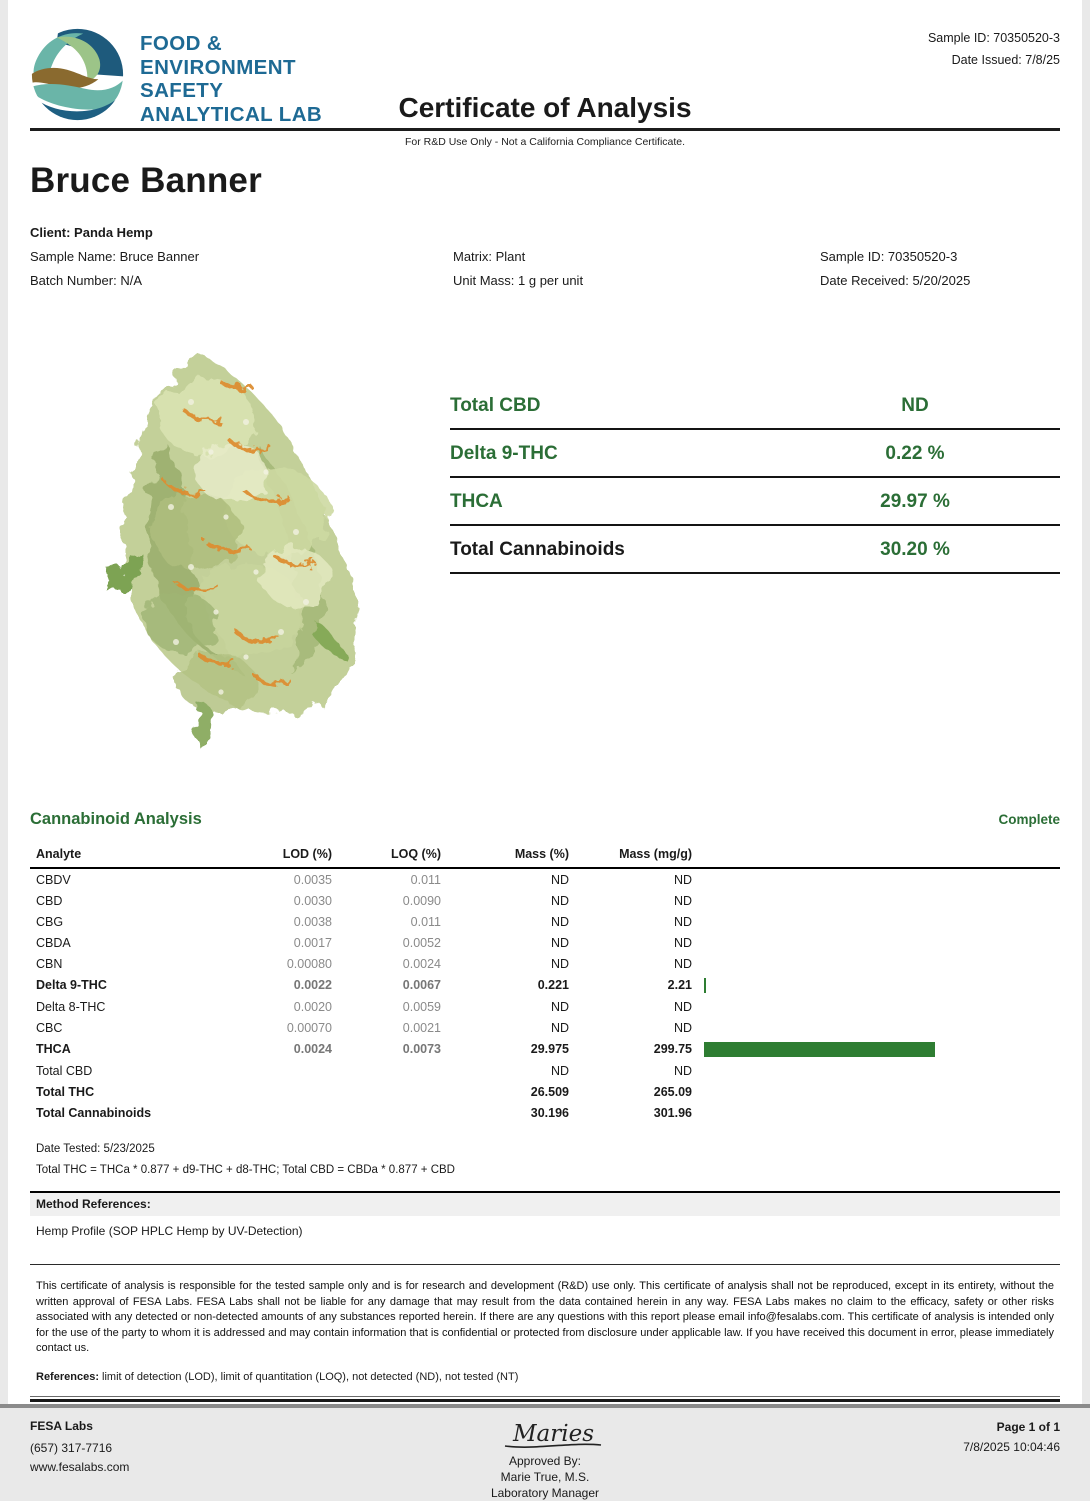 This screenshot has height=1501, width=1090. Describe the element at coordinates (421, 1006) in the screenshot. I see `cell-loq: 0.0059` at that location.